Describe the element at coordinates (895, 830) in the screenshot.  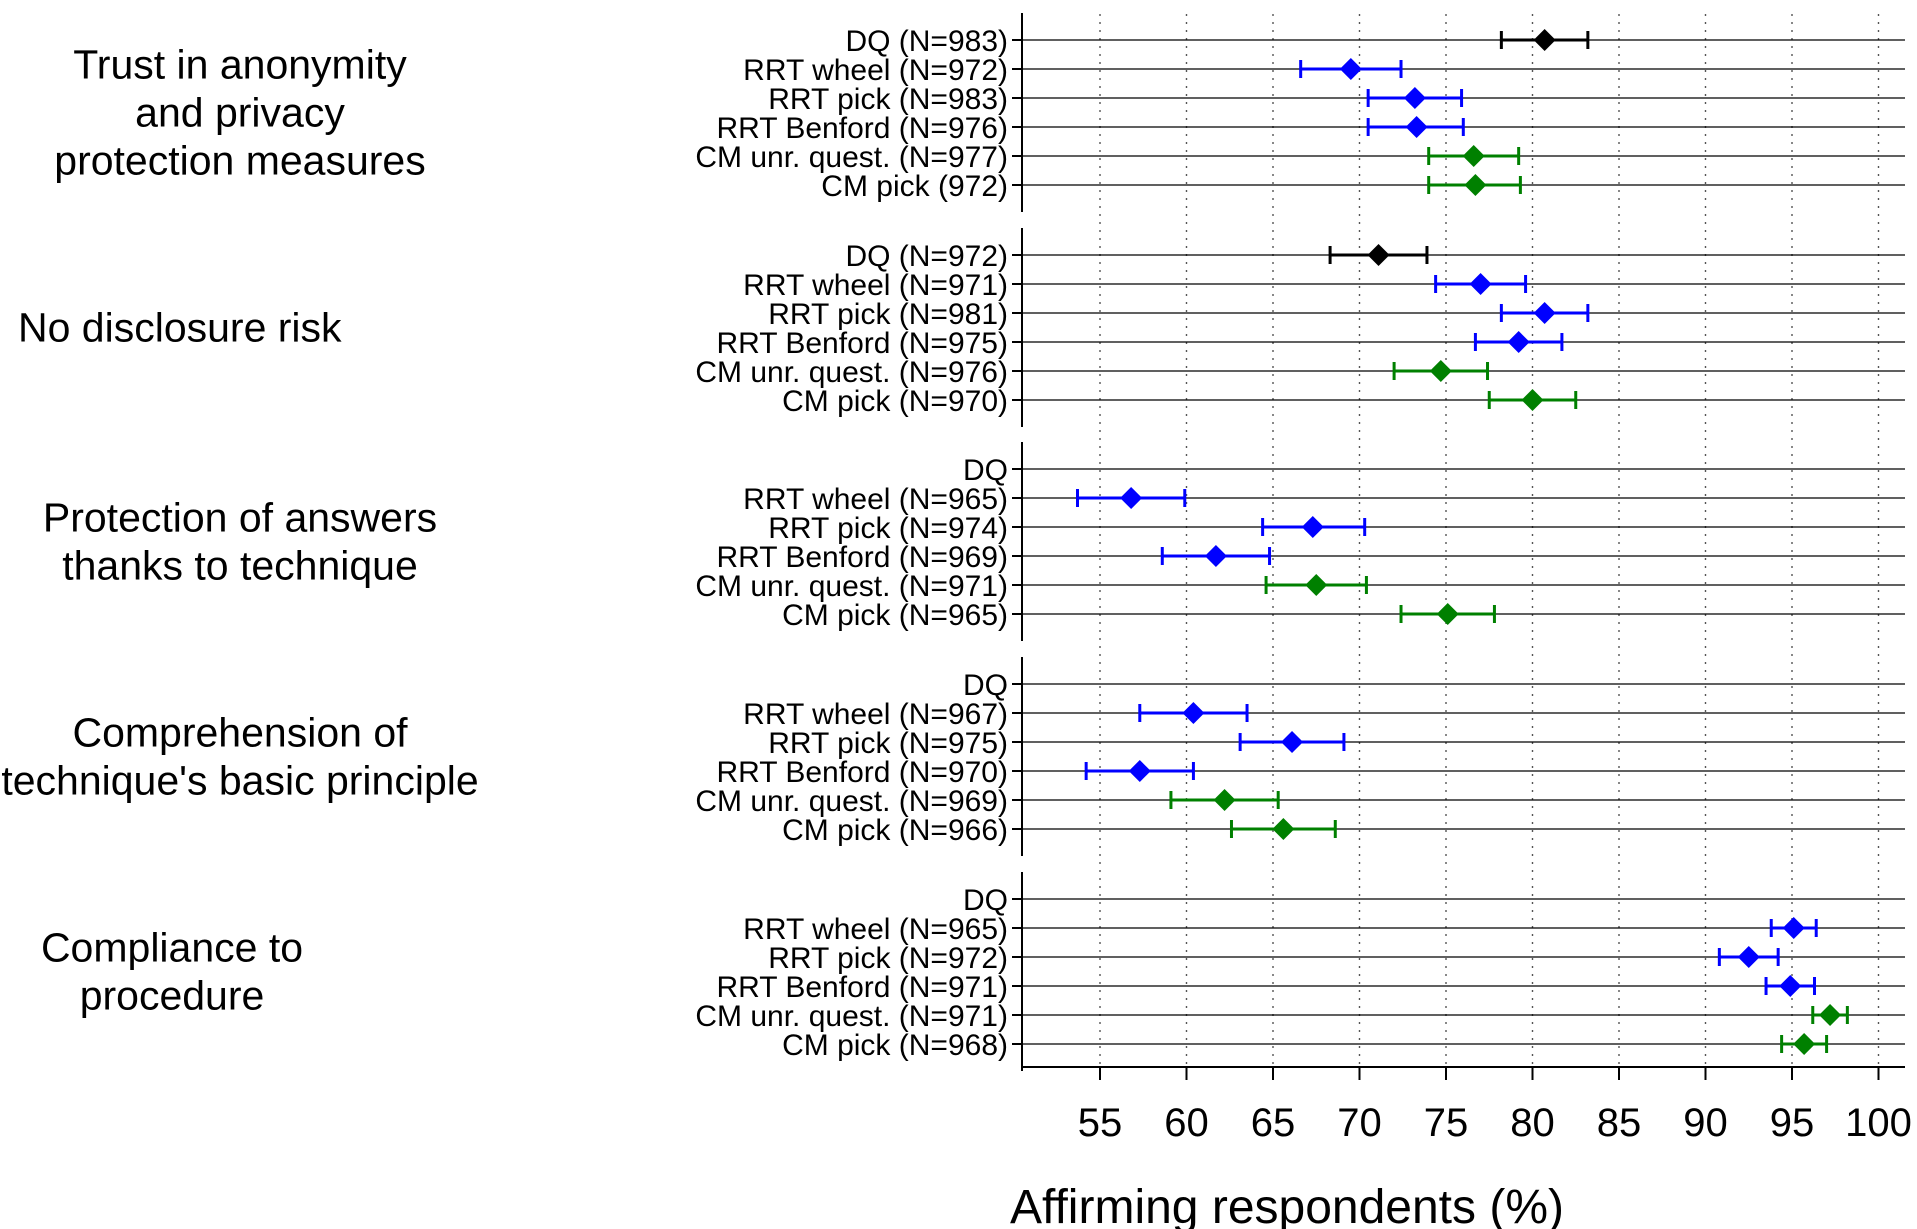
I see `row-label: CM pick (N=966)` at that location.